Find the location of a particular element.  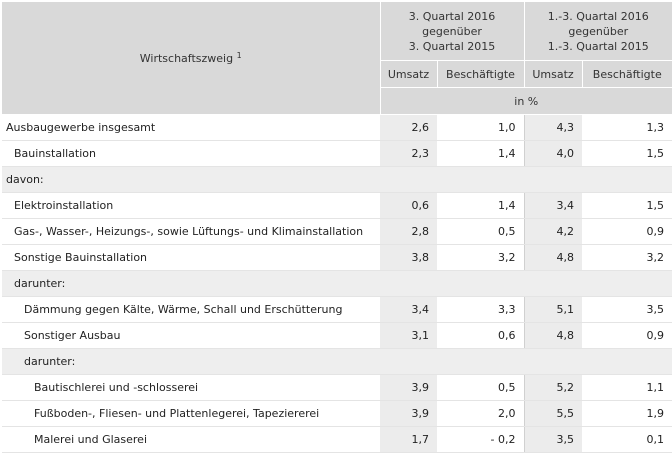

row-label: Bauinstallation is located at coordinates (191, 153).